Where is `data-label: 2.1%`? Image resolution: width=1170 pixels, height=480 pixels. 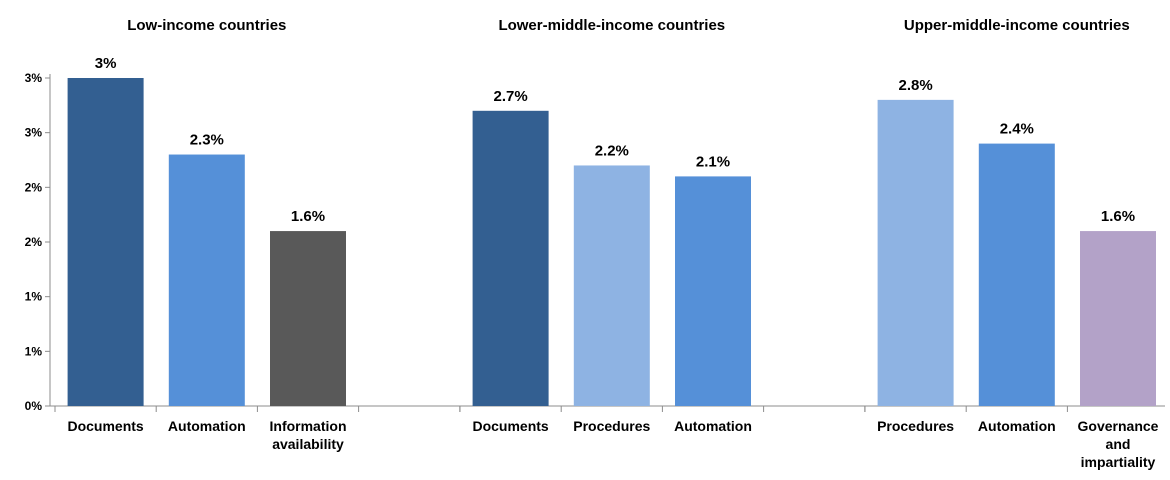 data-label: 2.1% is located at coordinates (713, 161).